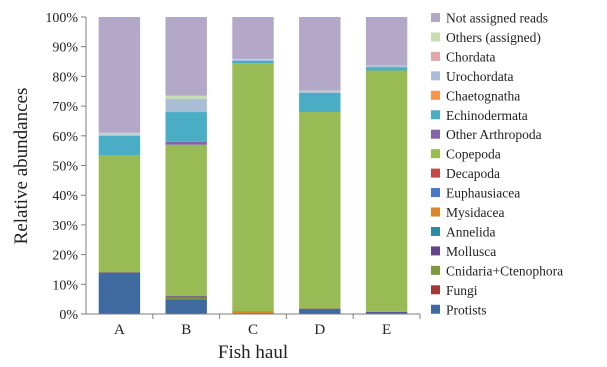 The image size is (607, 367). I want to click on legend-label: Cnidaria+Ctenophora, so click(504, 270).